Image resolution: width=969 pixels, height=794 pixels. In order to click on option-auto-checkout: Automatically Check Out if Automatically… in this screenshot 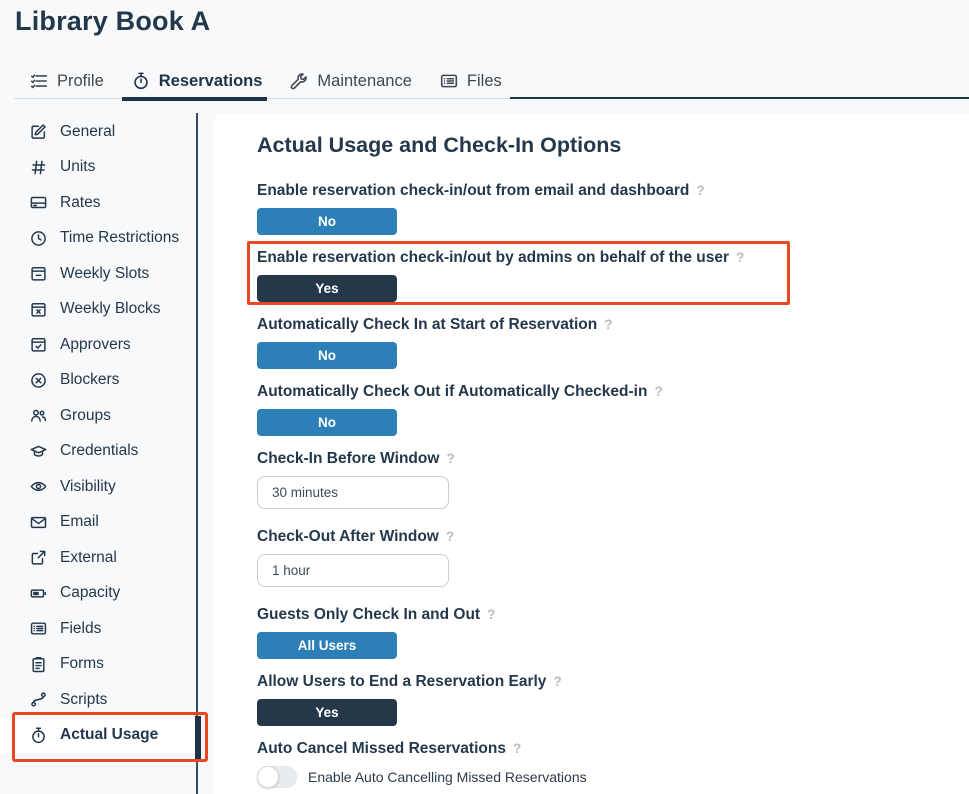, I will do `click(593, 409)`.